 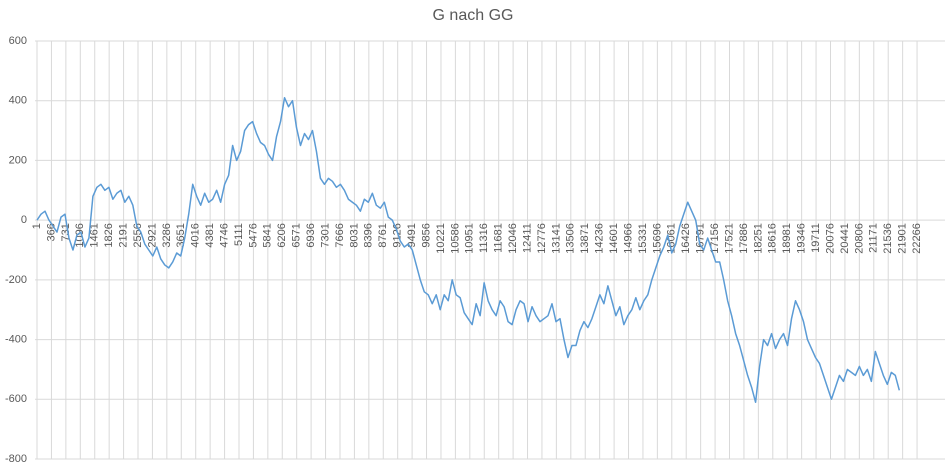 I want to click on y-tick-label: -600, so click(x=16, y=399).